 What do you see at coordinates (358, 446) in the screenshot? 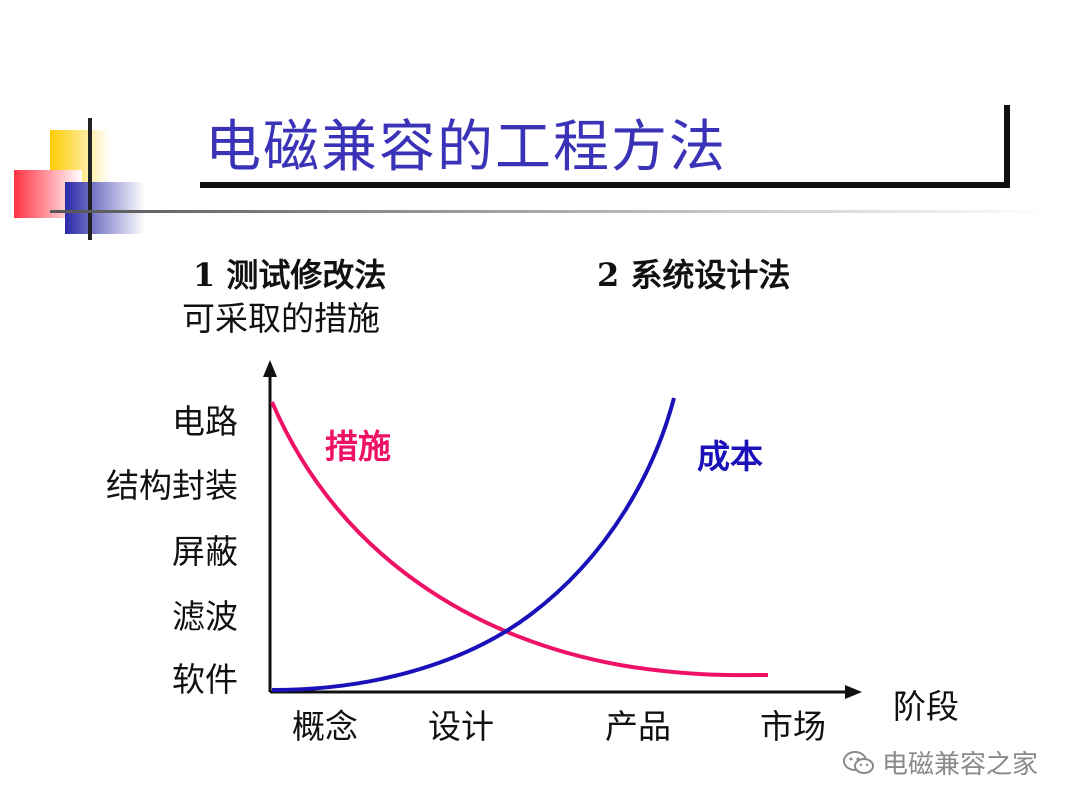
I see `measures-curve-label: 措施` at bounding box center [358, 446].